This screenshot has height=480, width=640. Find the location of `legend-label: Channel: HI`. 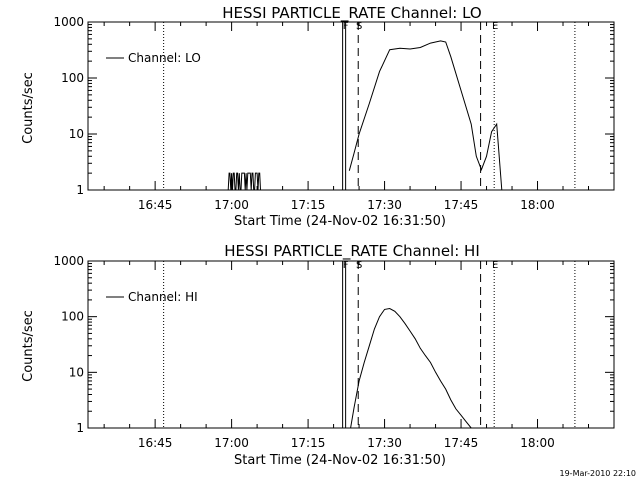

legend-label: Channel: HI is located at coordinates (163, 297).